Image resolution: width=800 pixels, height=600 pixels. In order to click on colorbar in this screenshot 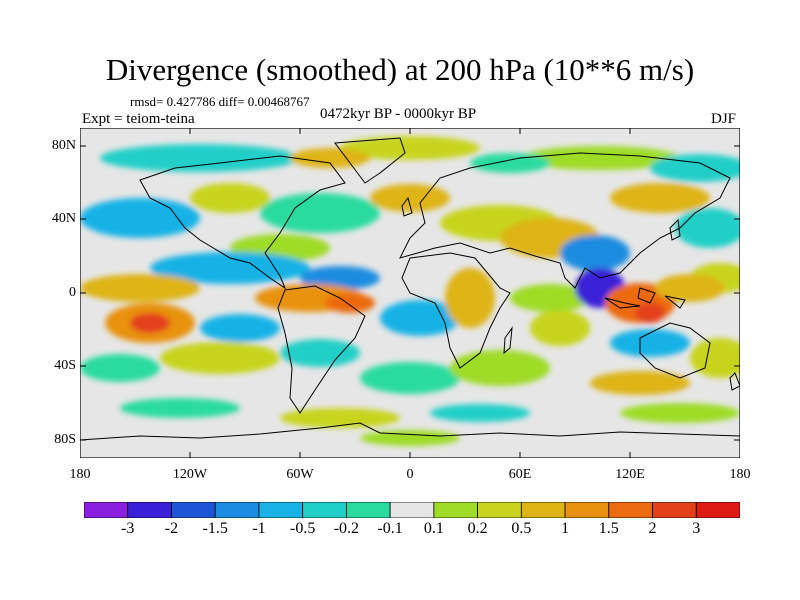, I will do `click(412, 510)`.